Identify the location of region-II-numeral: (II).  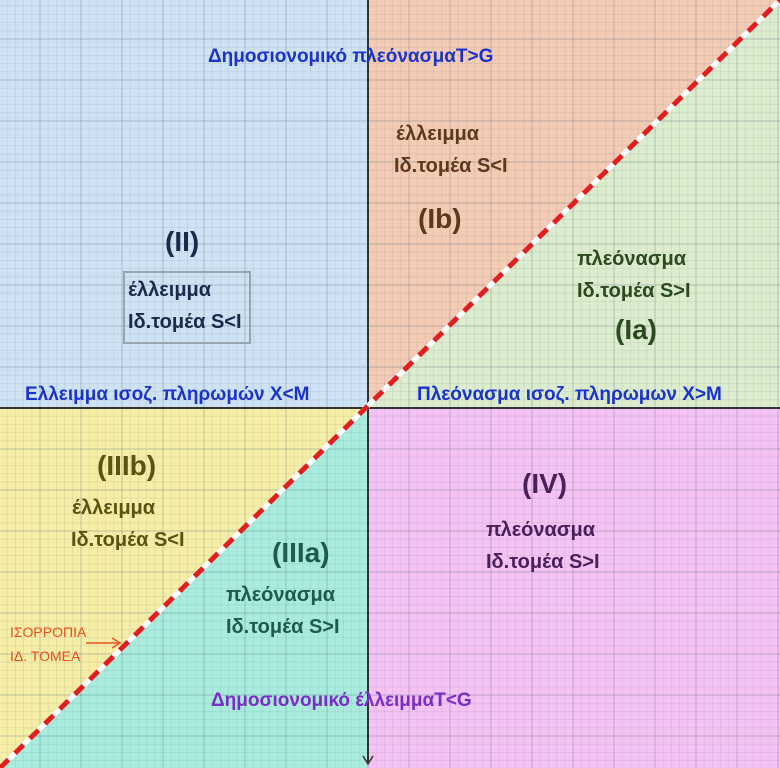
(182, 241).